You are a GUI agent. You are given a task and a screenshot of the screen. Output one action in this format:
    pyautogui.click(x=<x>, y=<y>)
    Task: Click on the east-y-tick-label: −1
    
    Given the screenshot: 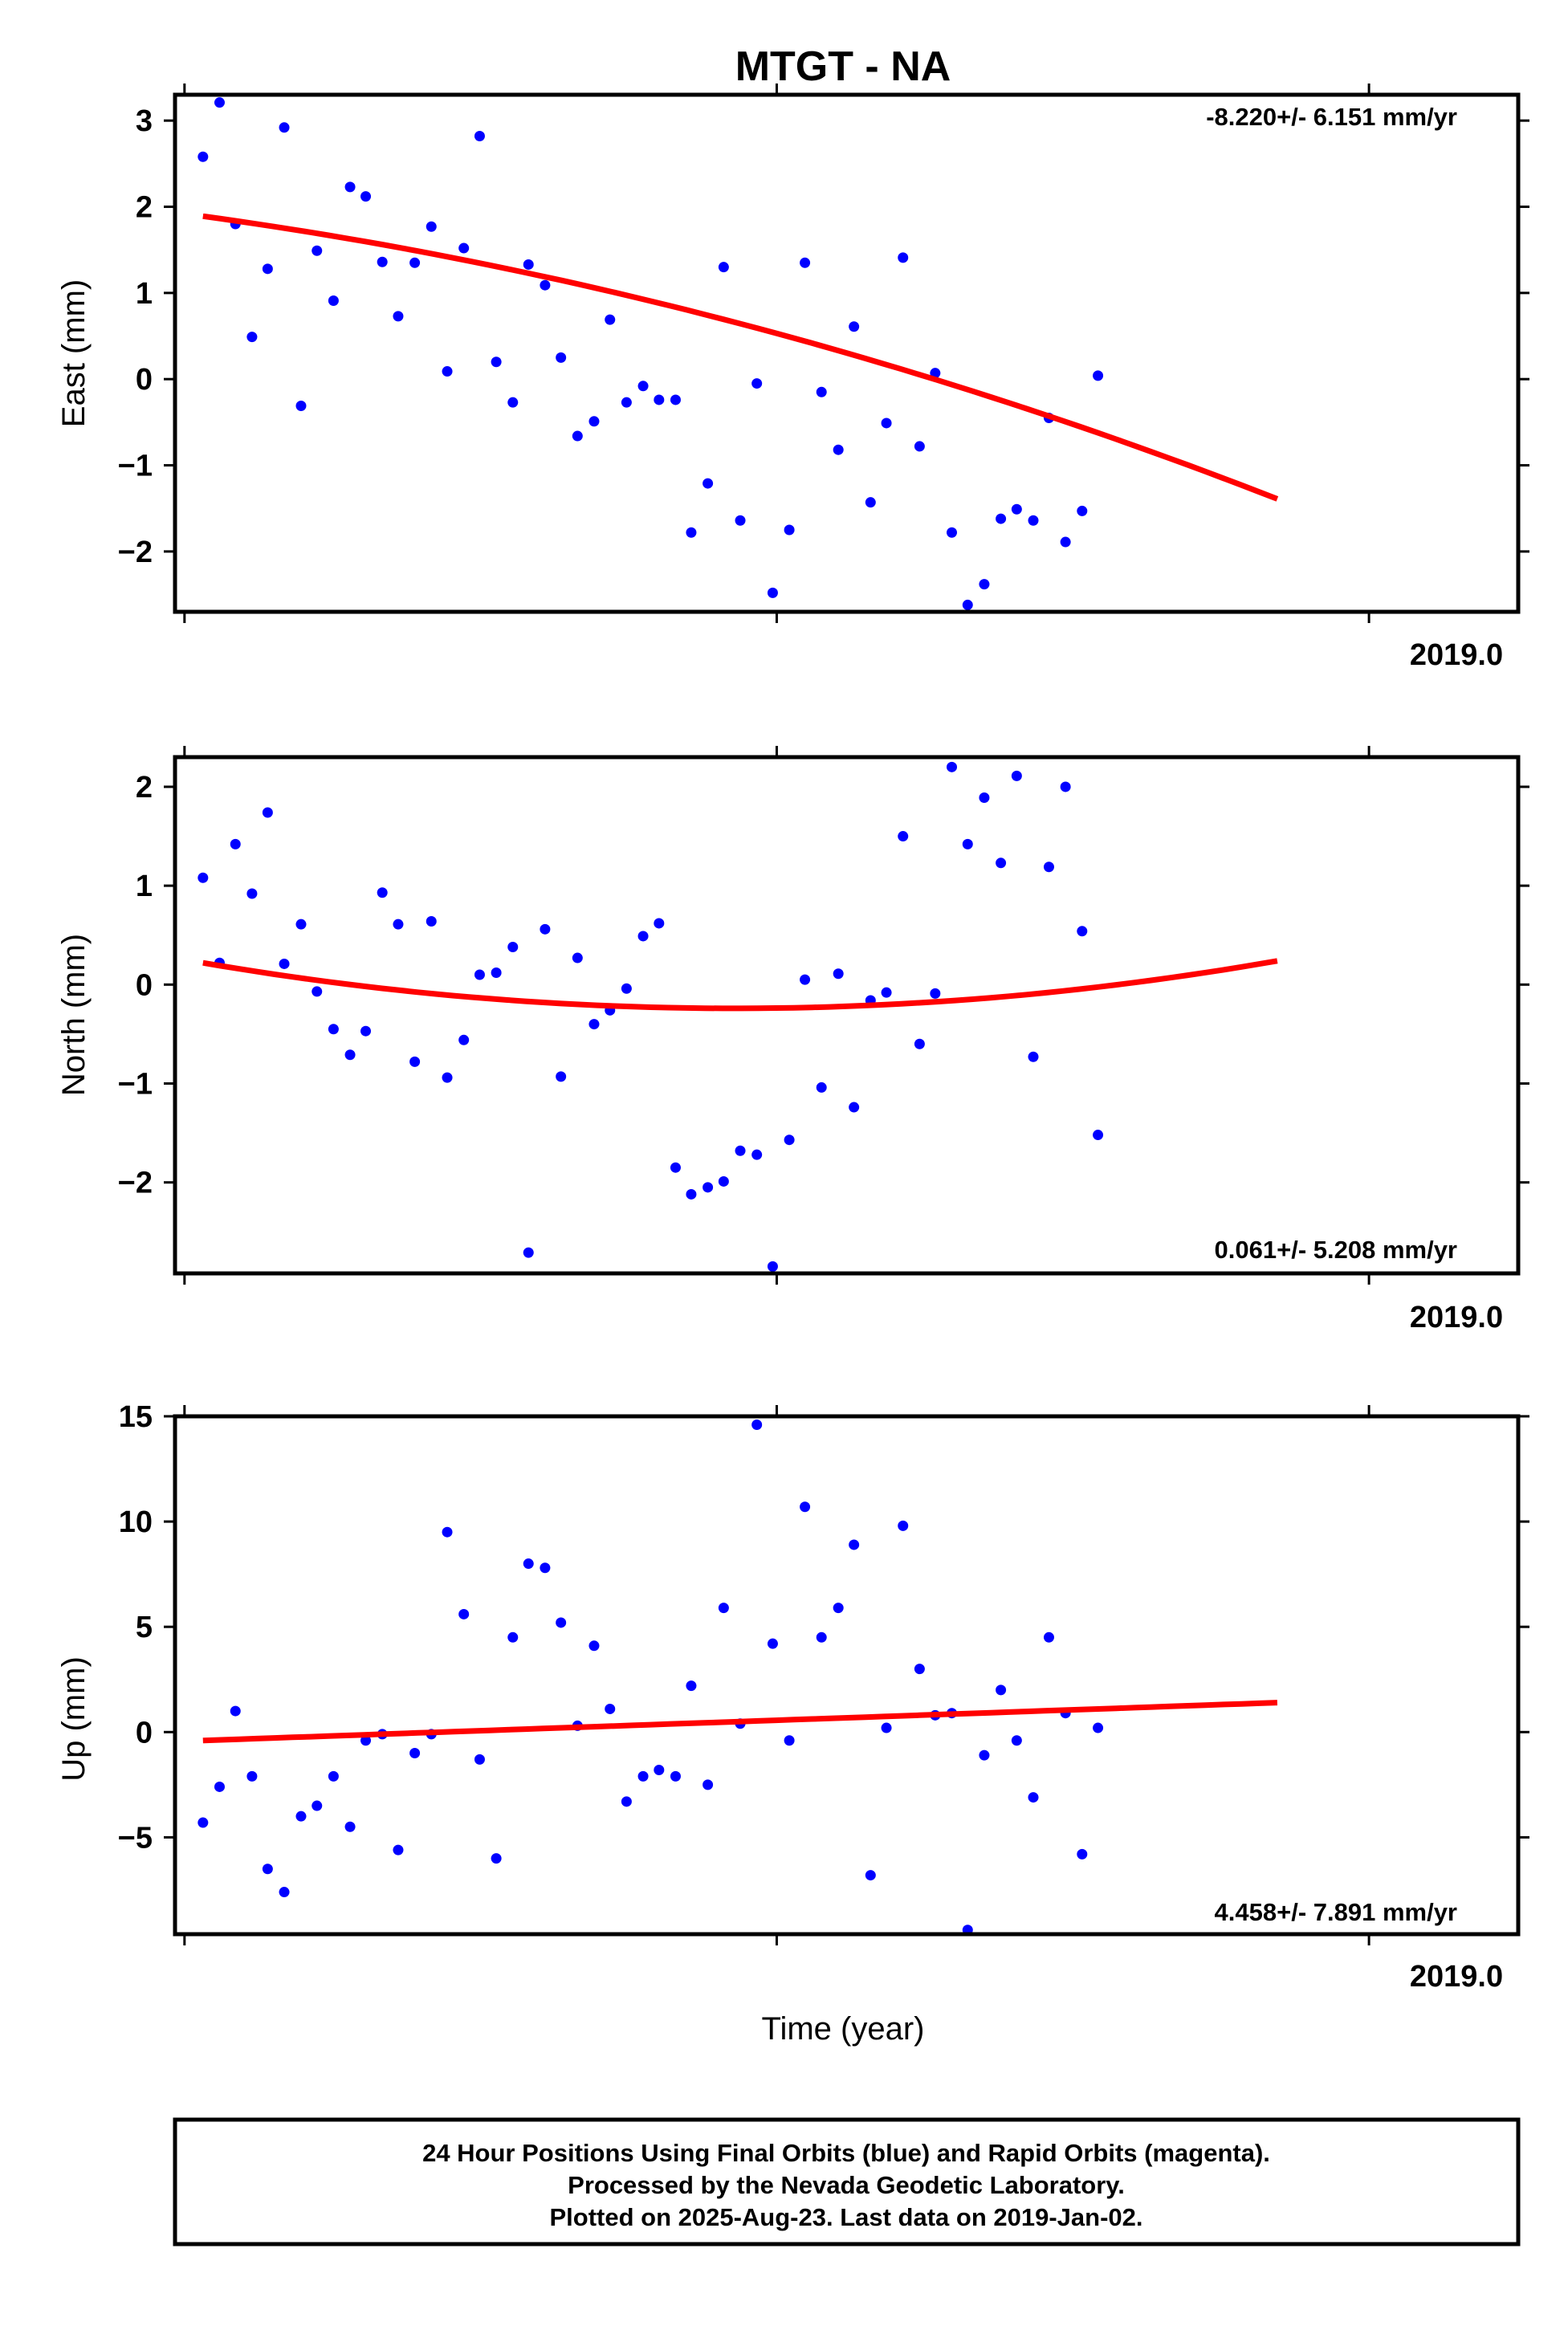 What is the action you would take?
    pyautogui.click(x=135, y=466)
    